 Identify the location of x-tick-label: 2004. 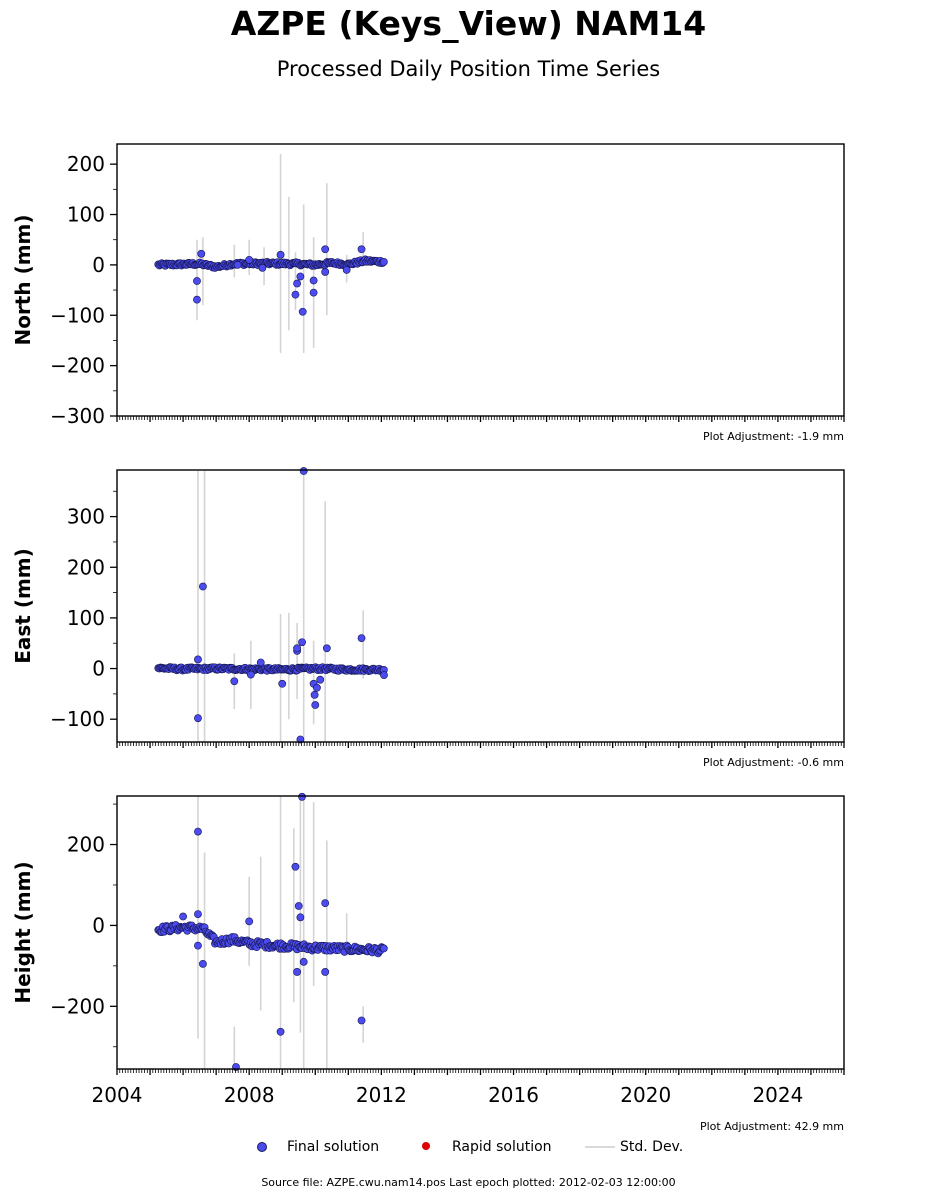
(117, 1095).